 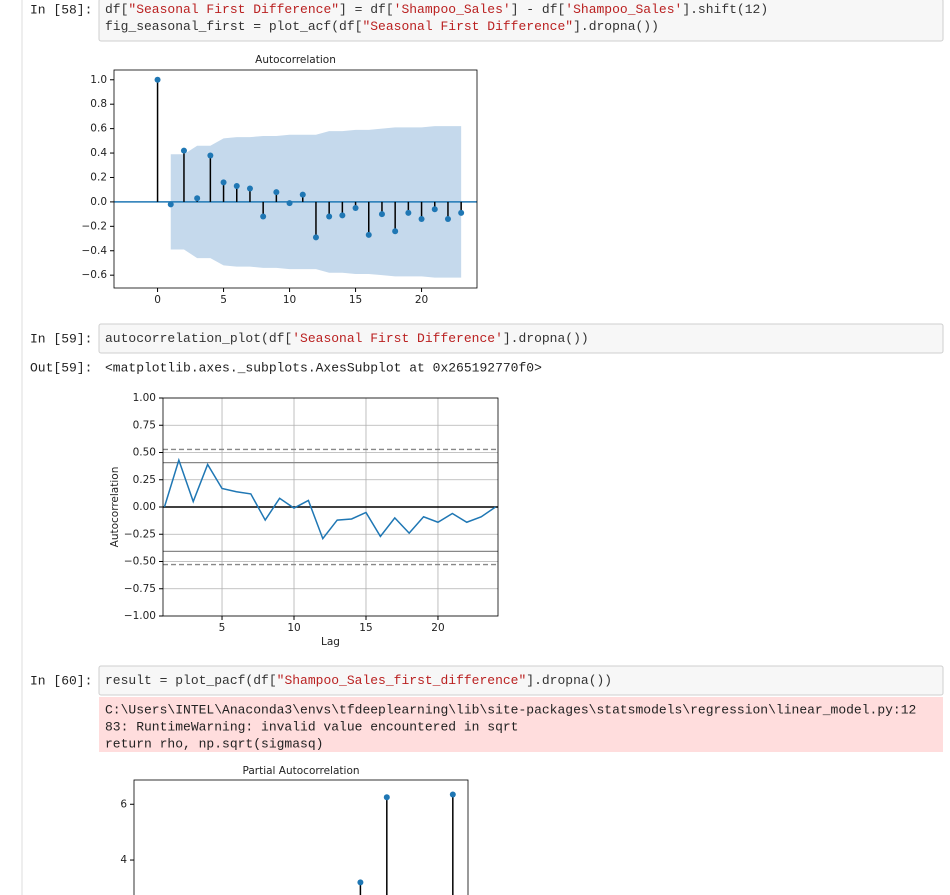 What do you see at coordinates (61, 338) in the screenshot?
I see `input-prompt: In [59]:` at bounding box center [61, 338].